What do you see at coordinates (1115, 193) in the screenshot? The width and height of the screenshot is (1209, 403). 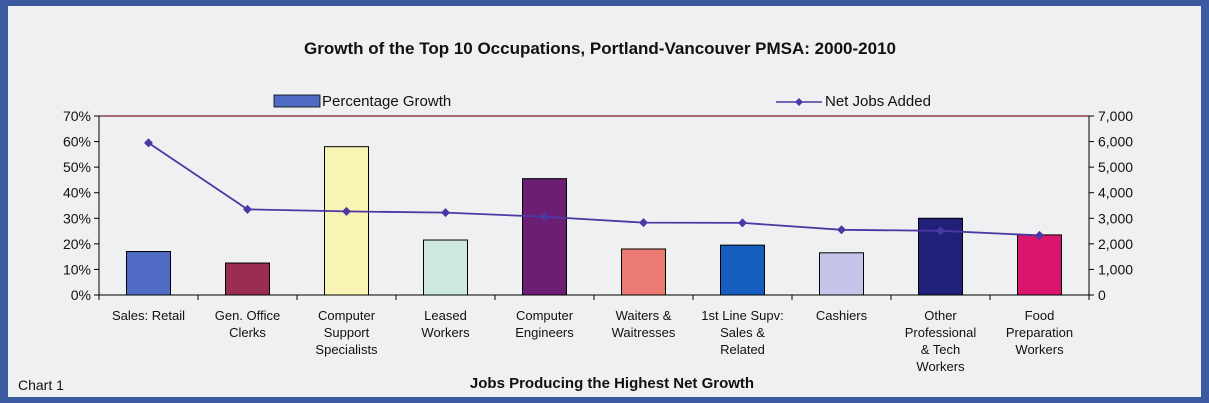 I see `right-axis-tick-label: 4,000` at bounding box center [1115, 193].